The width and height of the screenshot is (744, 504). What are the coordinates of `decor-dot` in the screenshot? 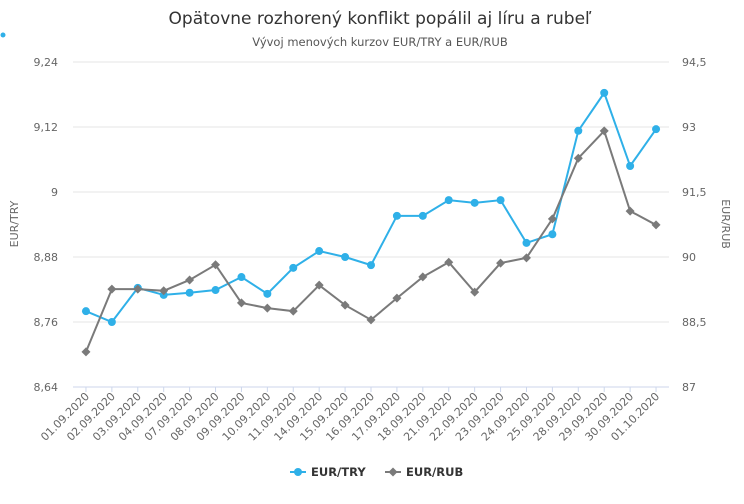 It's located at (3, 35).